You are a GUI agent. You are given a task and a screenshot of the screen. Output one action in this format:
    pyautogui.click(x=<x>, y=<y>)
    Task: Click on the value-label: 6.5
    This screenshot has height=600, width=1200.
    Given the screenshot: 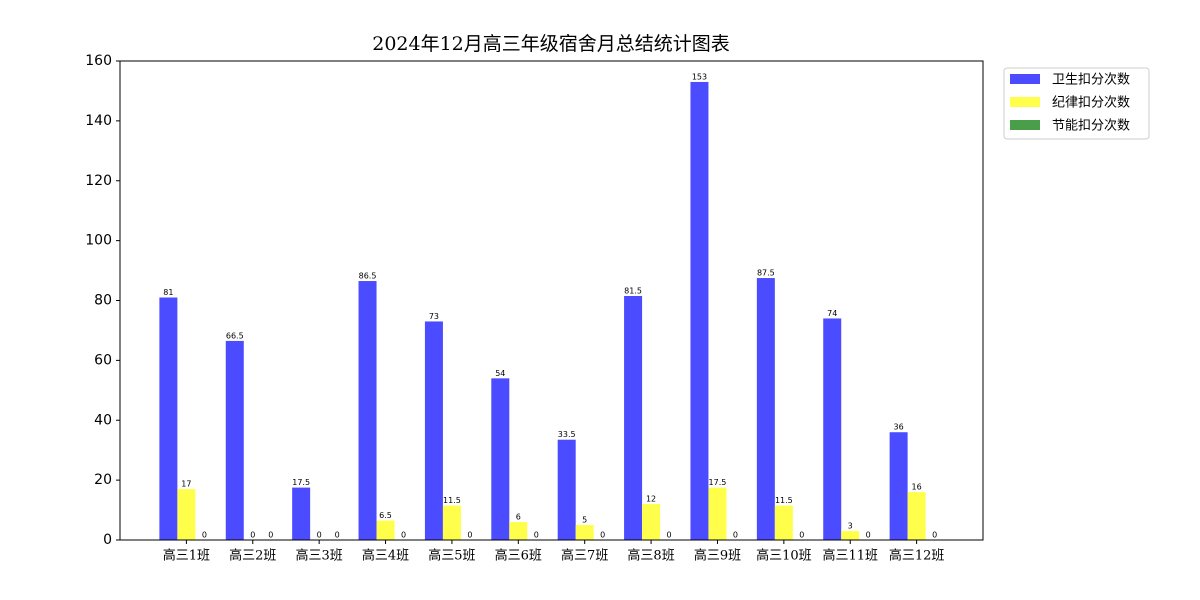 What is the action you would take?
    pyautogui.click(x=385, y=515)
    